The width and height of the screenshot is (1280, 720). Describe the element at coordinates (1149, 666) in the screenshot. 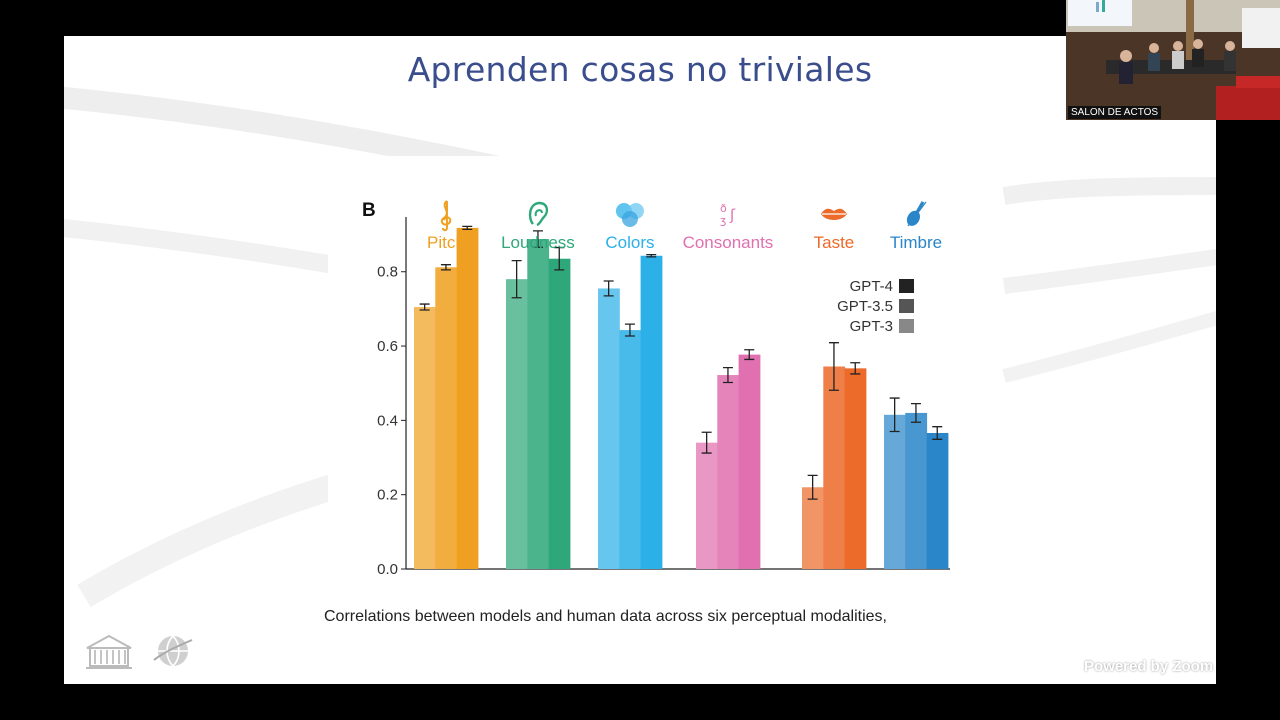

I see `zoom-watermark: Powered by Zoom` at that location.